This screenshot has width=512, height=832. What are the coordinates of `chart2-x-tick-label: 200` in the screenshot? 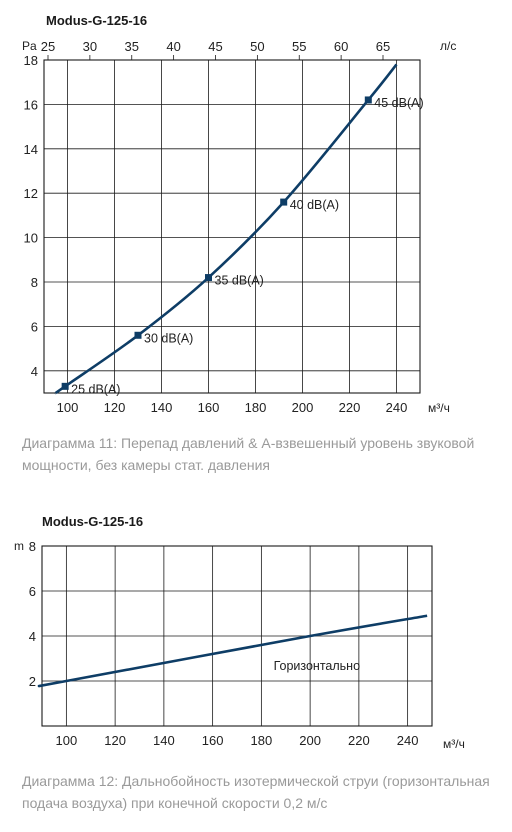 It's located at (310, 740).